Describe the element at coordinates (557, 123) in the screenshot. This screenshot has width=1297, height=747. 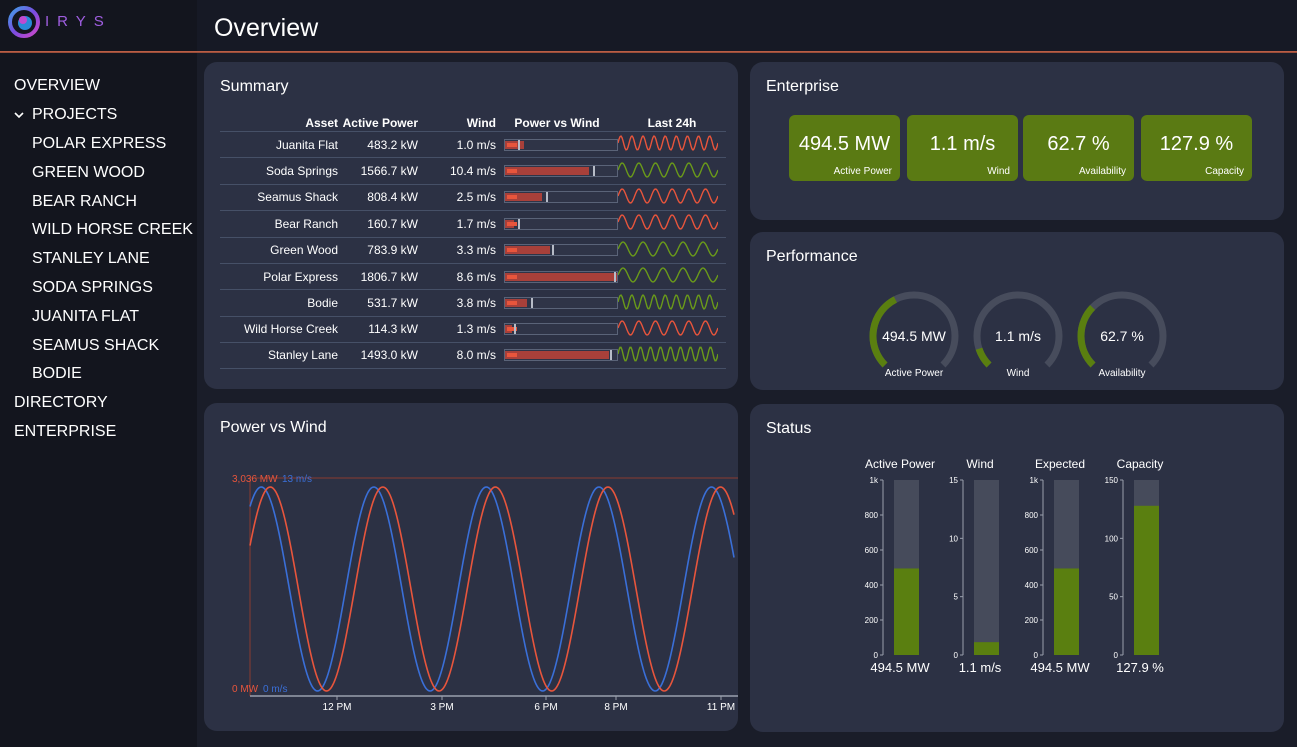
I see `col-power-vs-wind: Power vs Wind` at that location.